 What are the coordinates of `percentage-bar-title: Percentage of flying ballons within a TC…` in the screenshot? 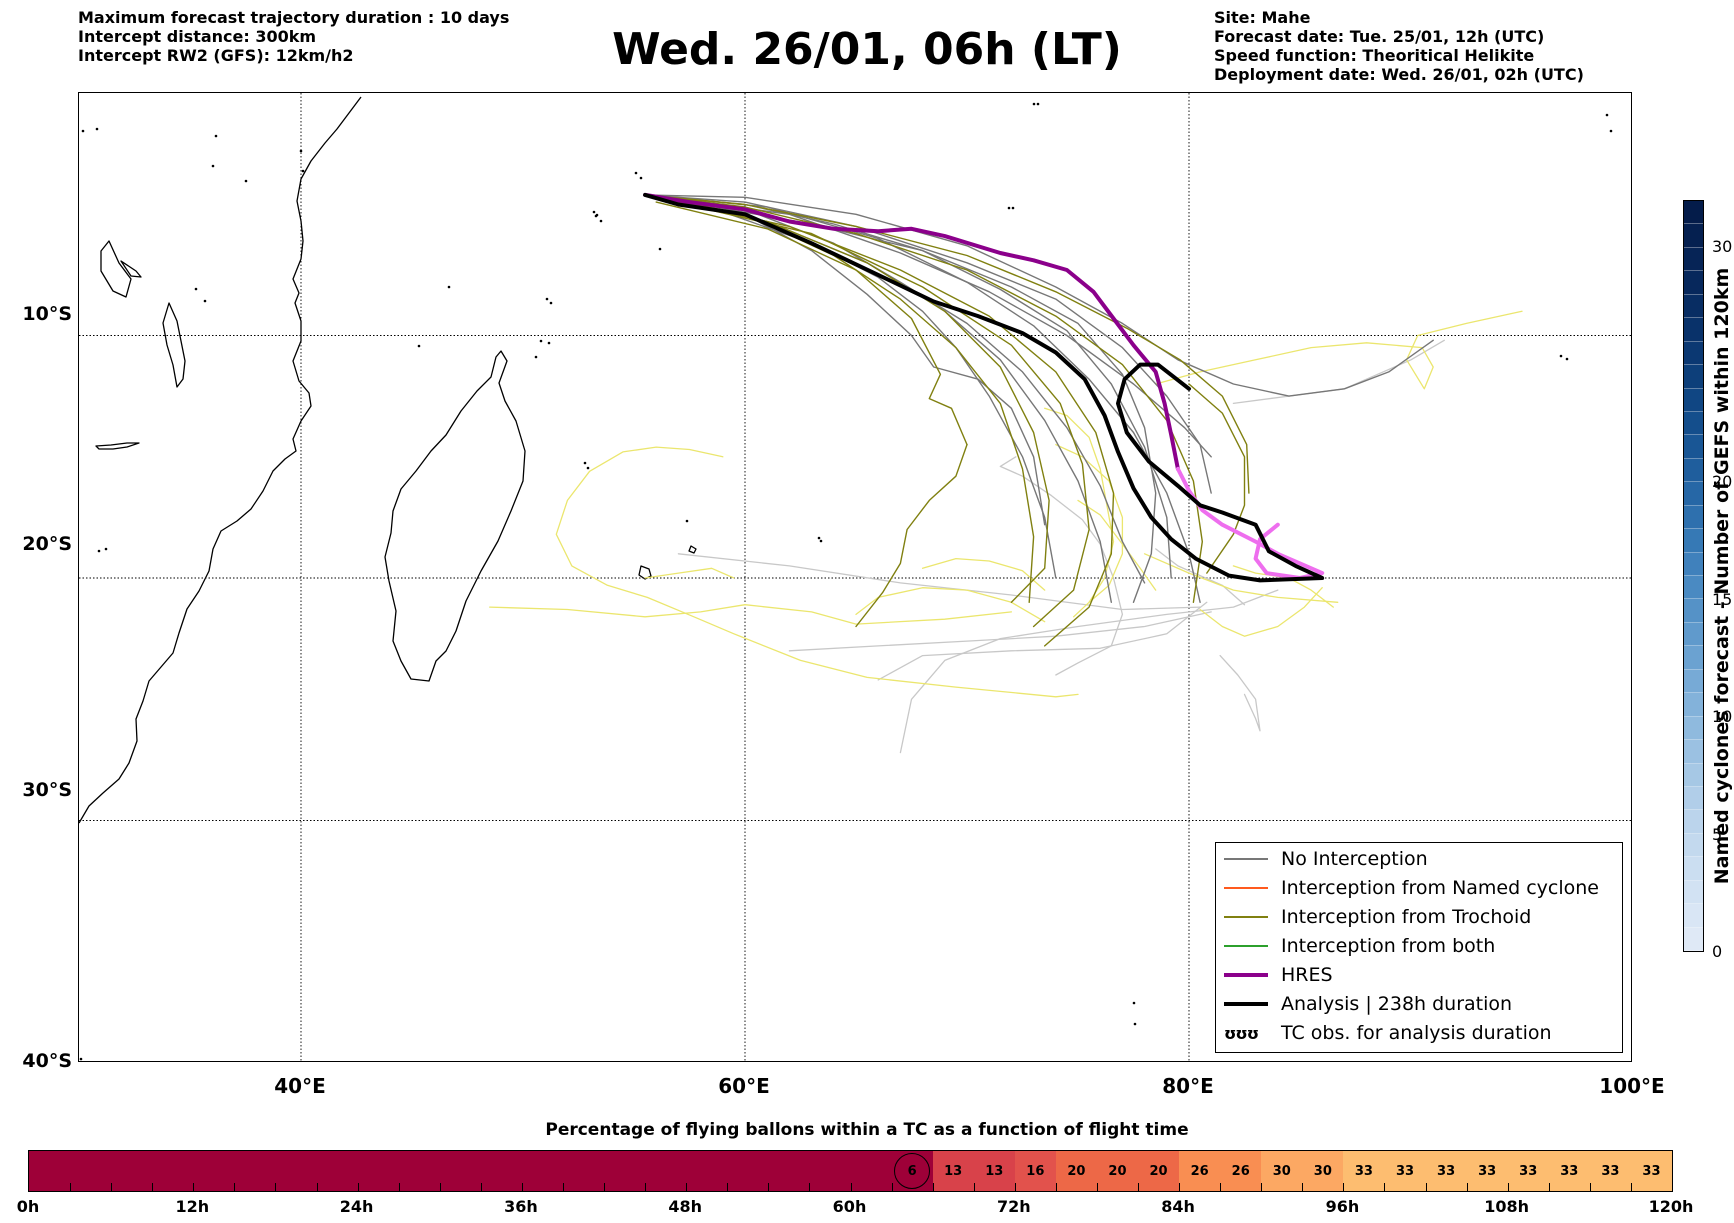 It's located at (867, 1130).